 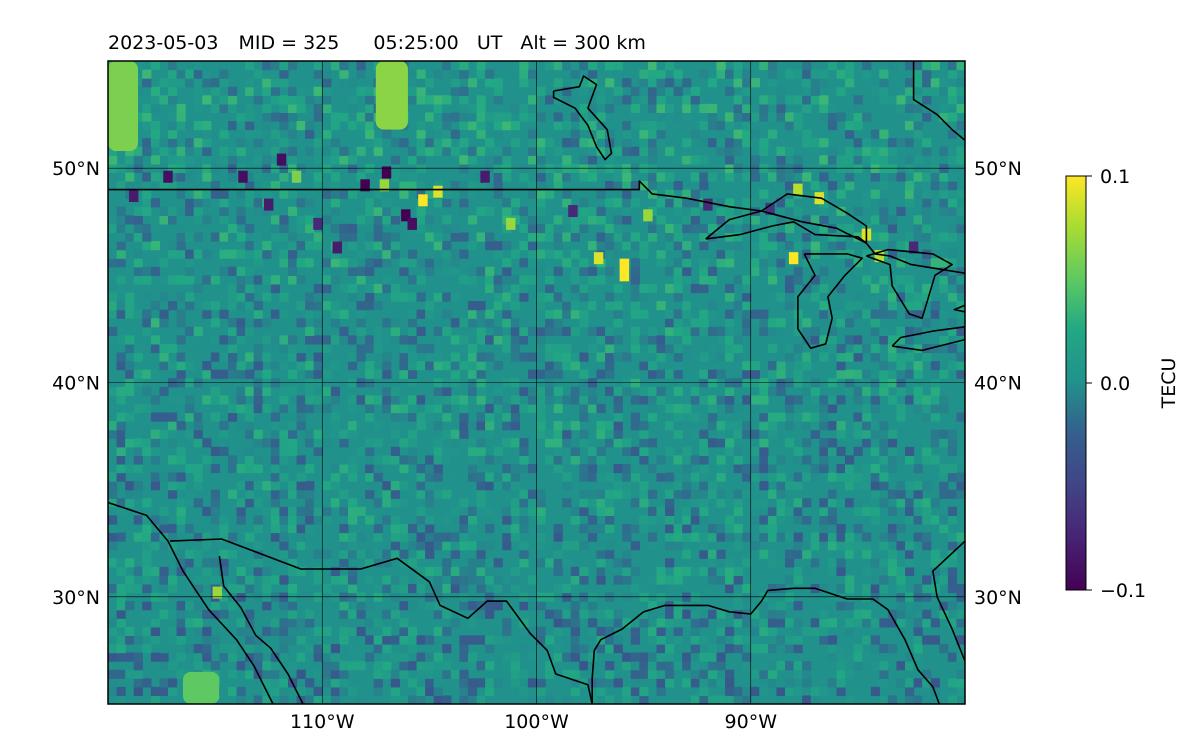 What do you see at coordinates (168, 176) in the screenshot?
I see `cold-spot` at bounding box center [168, 176].